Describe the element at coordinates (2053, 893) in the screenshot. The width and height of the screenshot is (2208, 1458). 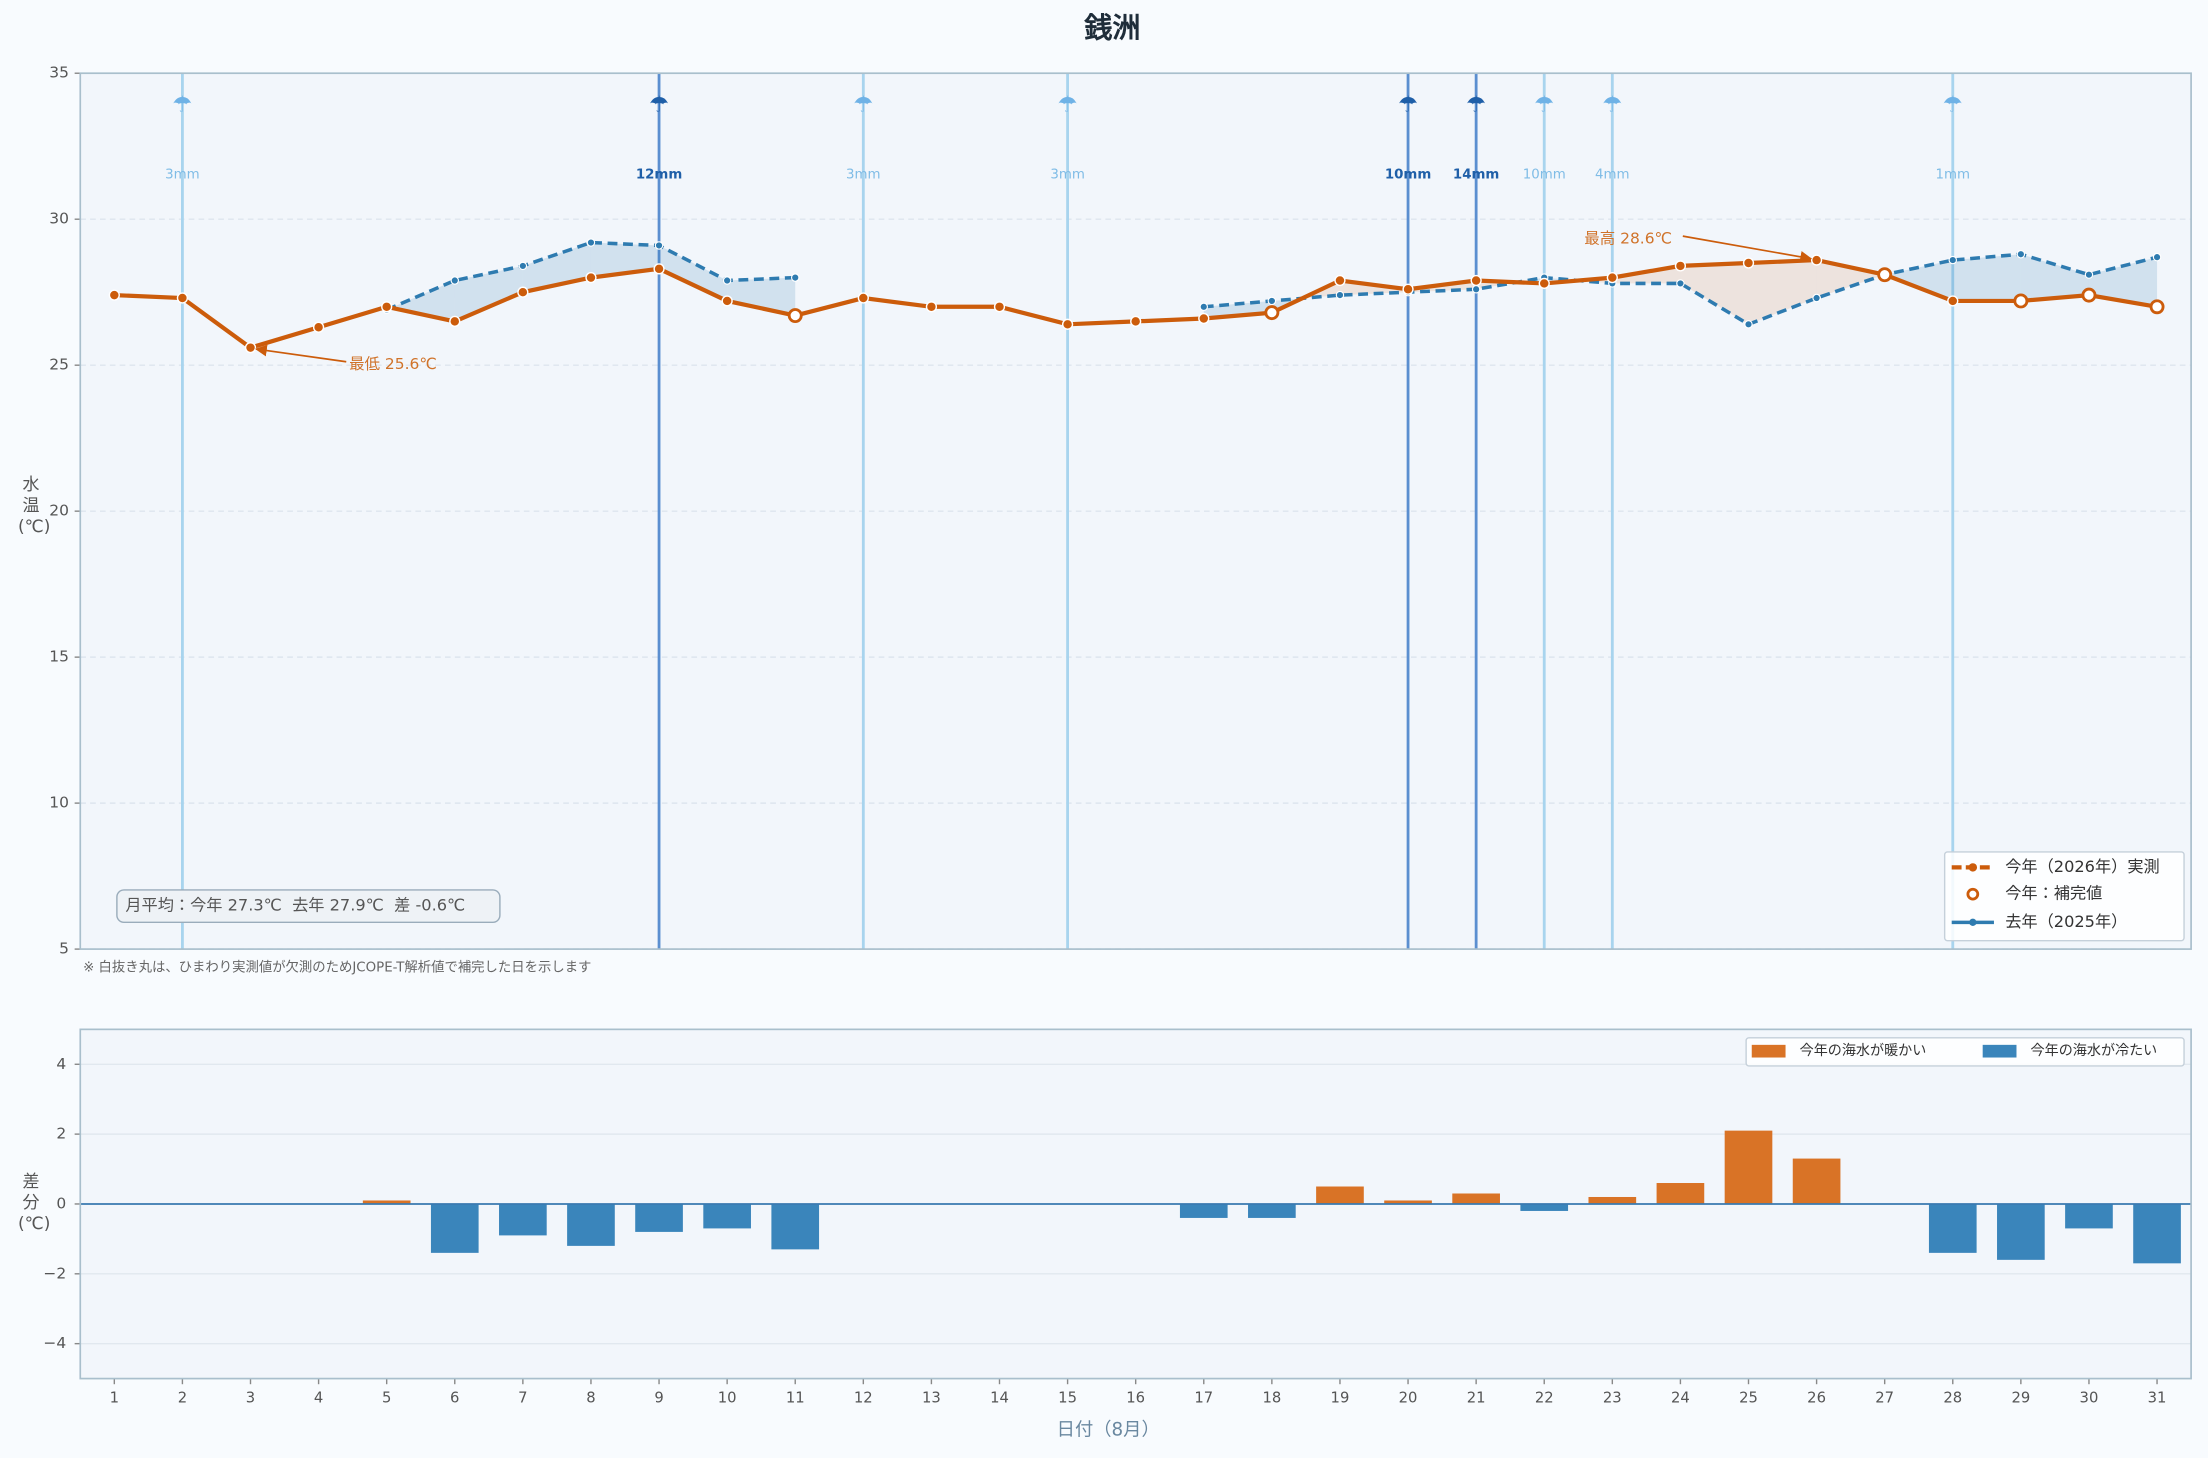
I see `legend-label: 今年：補完値` at that location.